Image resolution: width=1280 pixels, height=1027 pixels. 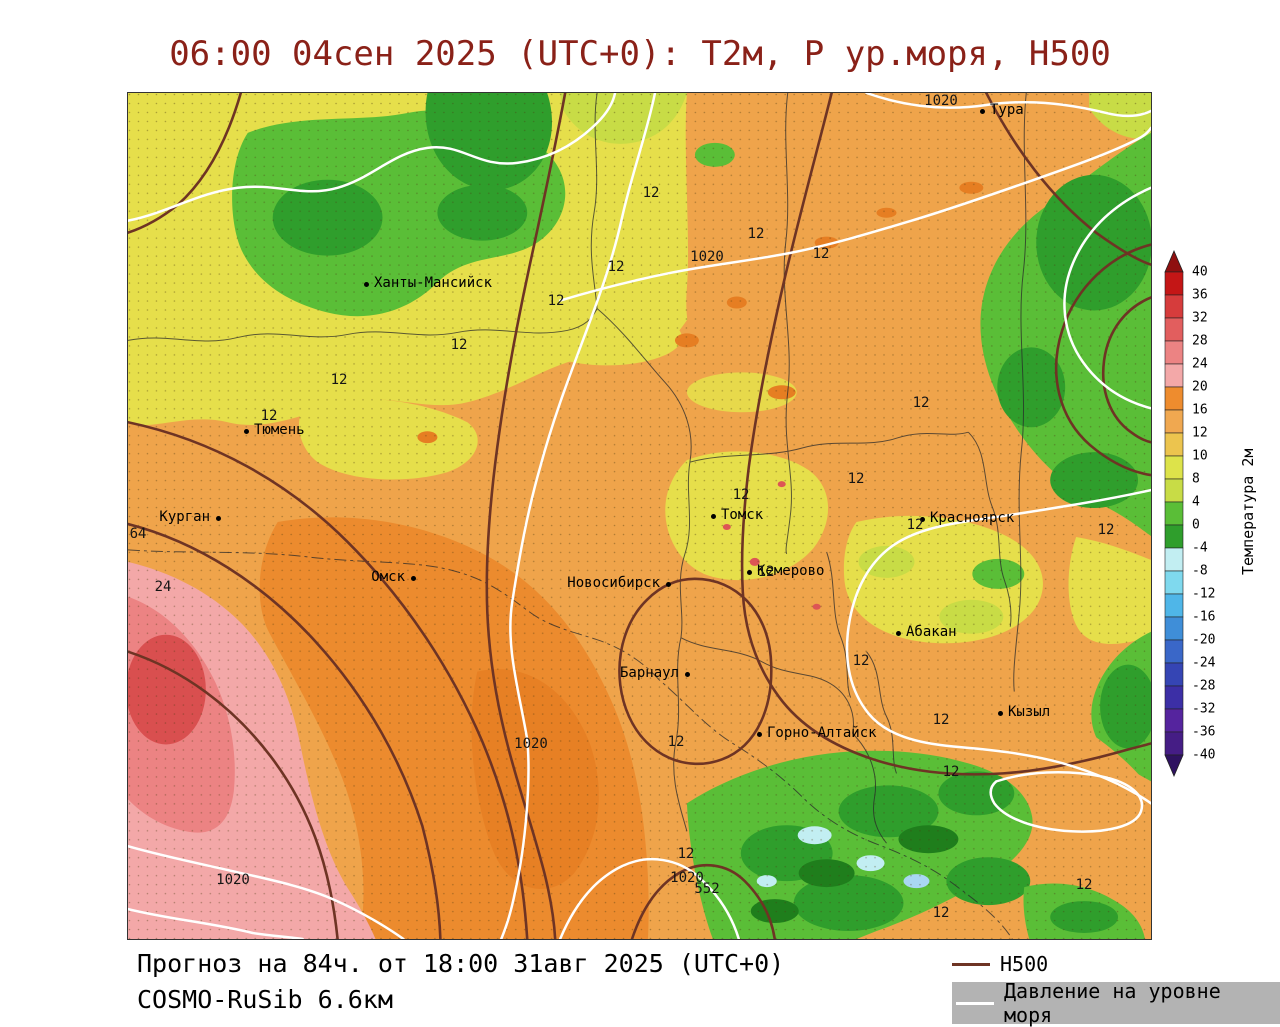 What do you see at coordinates (1200, 341) in the screenshot?
I see `colorbar-tick: 28` at bounding box center [1200, 341].